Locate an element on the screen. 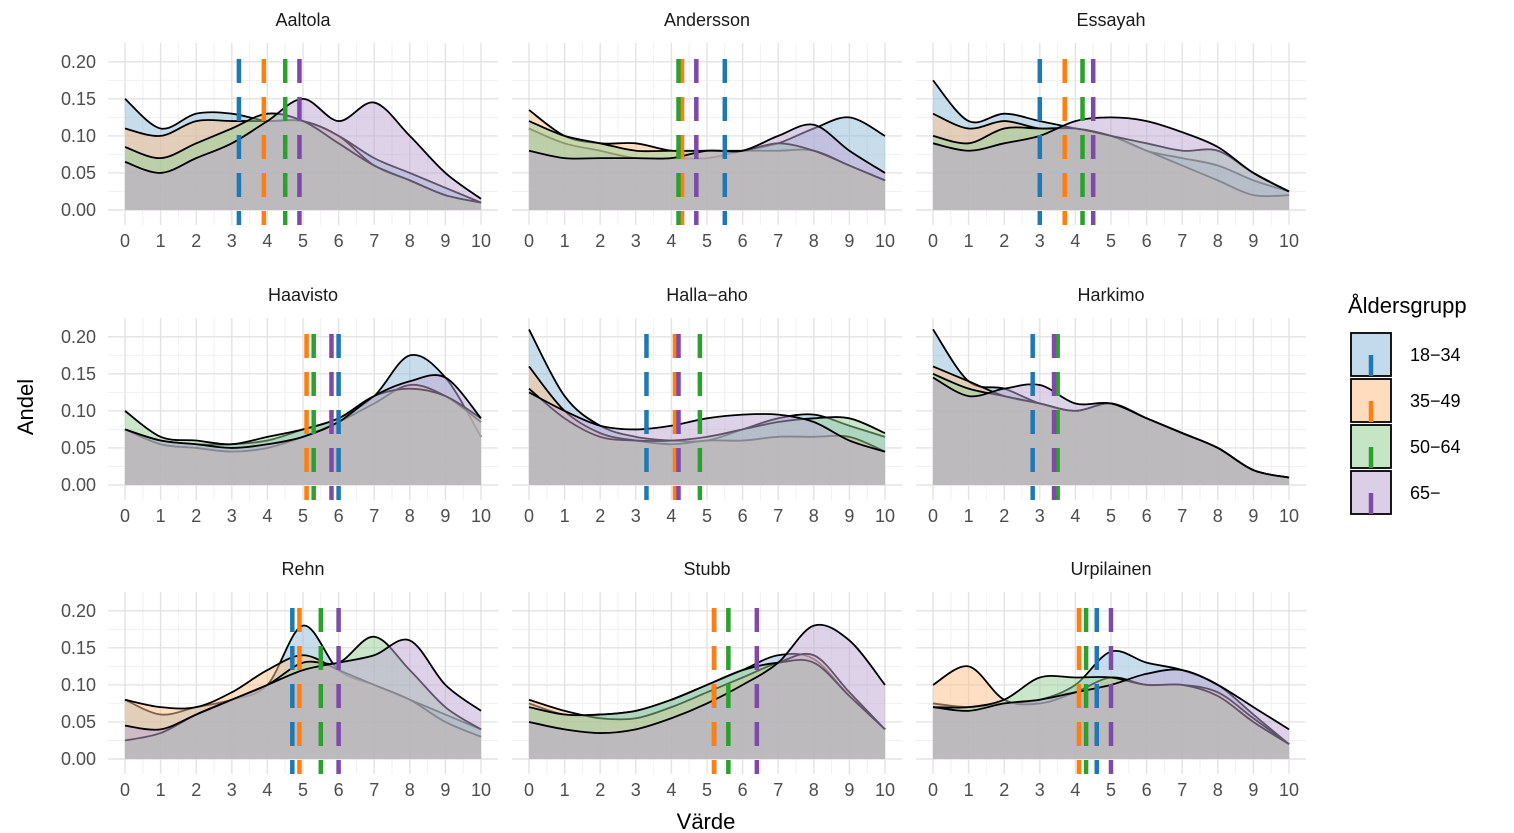  facet-panel: Essayah 0 1 2 3 4 5 6 7 8 9 10 is located at coordinates (1111, 130).